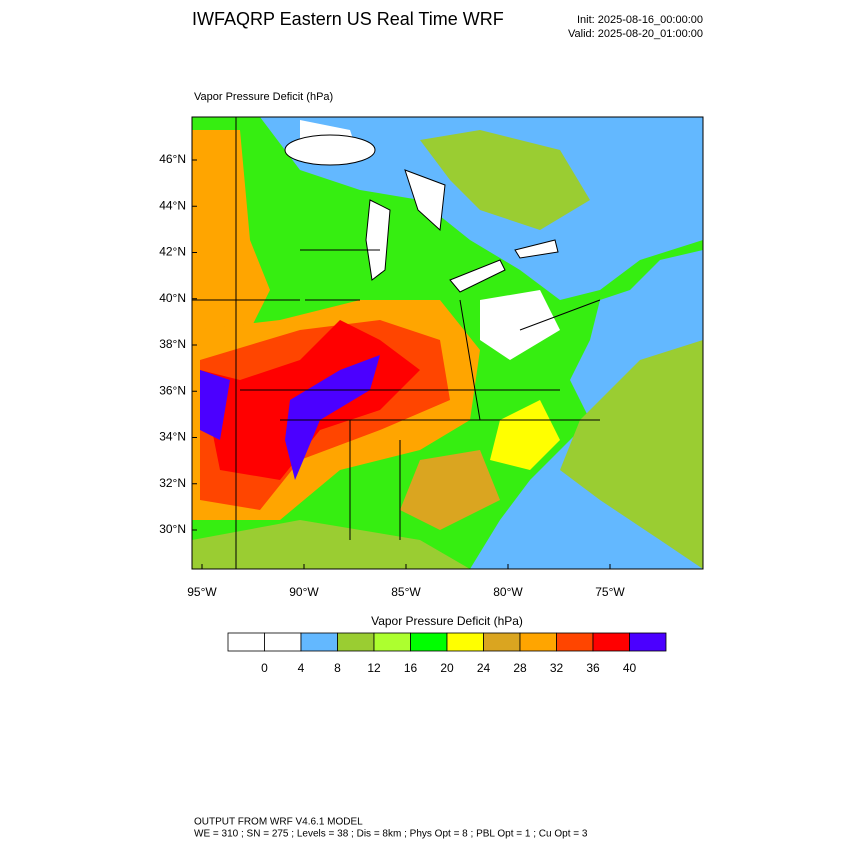 This screenshot has height=850, width=850. I want to click on plains-dry, so click(231, 230).